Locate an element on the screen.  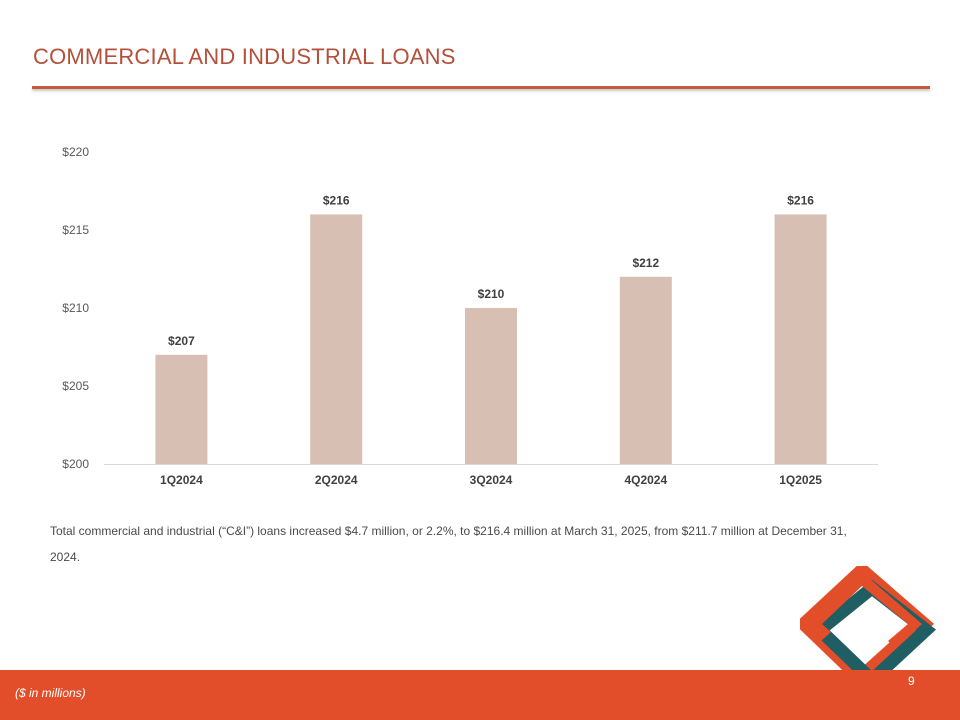
bar-2q2024 is located at coordinates (336, 339).